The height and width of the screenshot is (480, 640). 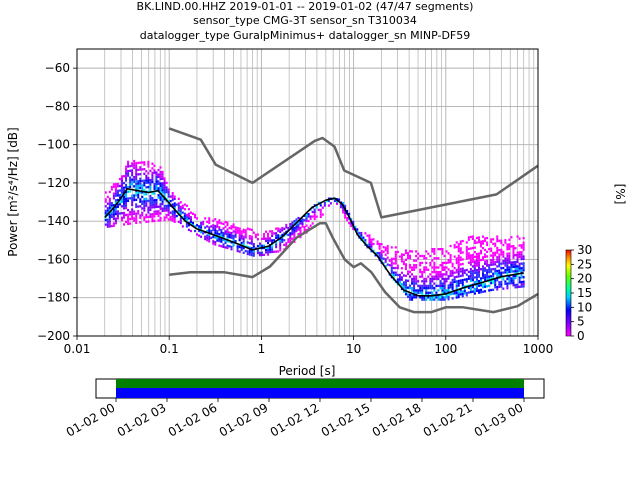 I want to click on high-noise-model-line, so click(x=353, y=173).